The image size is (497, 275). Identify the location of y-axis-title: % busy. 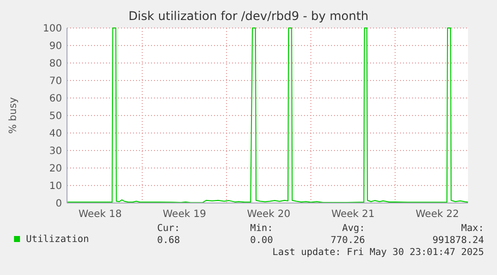
(13, 115).